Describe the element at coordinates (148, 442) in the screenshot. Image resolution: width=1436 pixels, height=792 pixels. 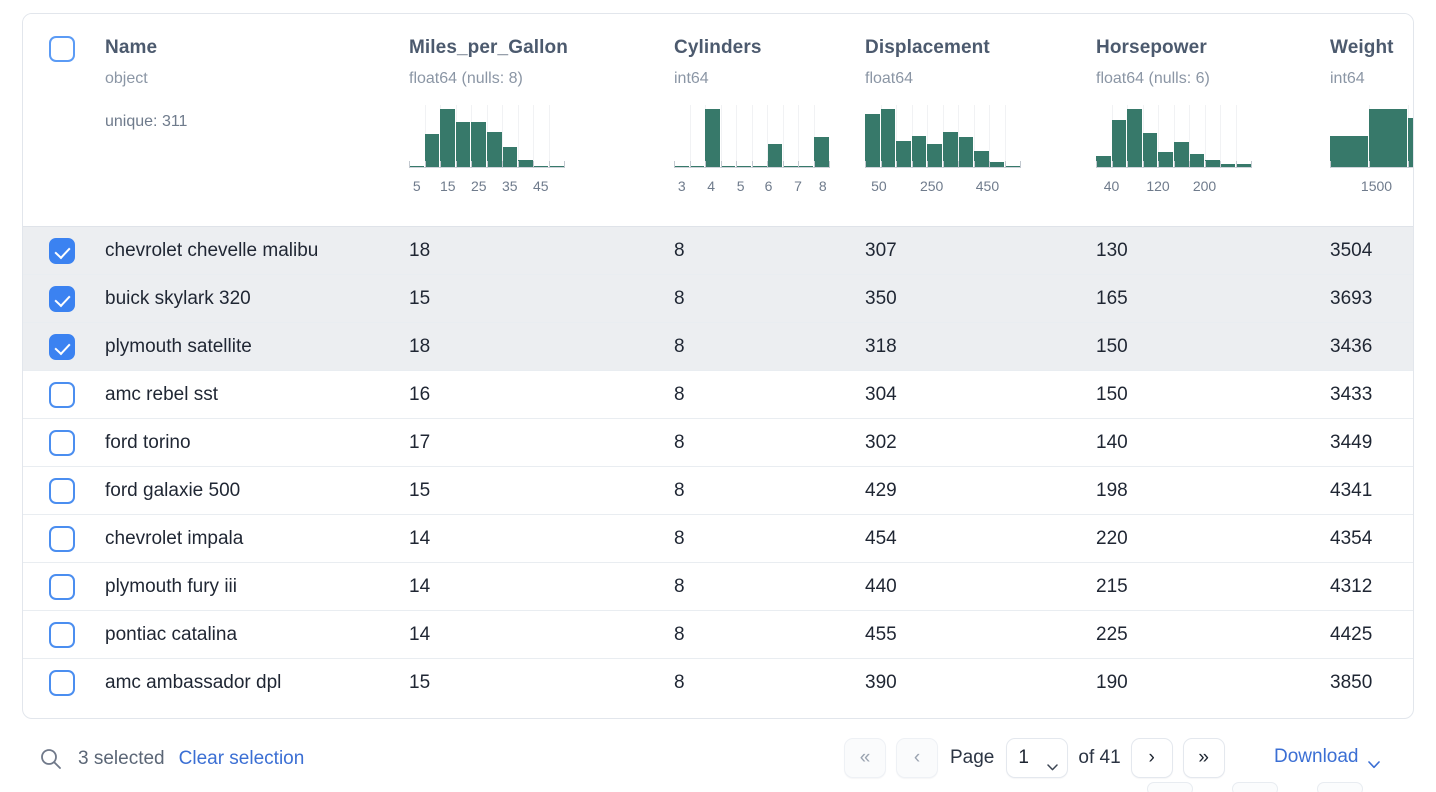
I see `cell-name: ford torino` at that location.